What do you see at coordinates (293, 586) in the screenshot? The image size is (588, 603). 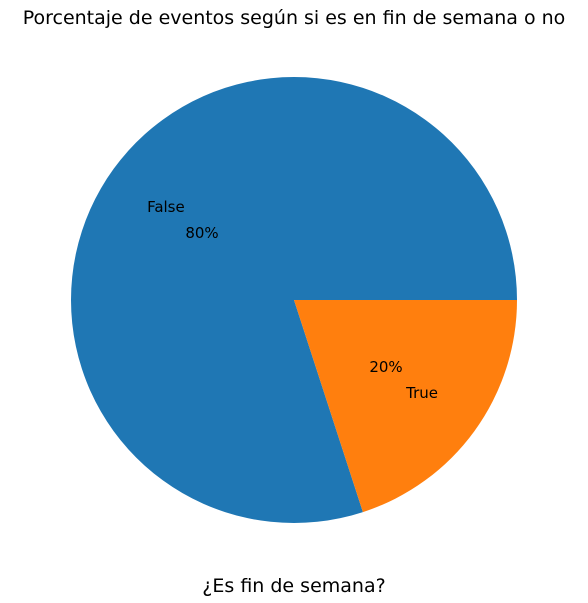 I see `x-axis-label: ¿Es fin de semana?` at bounding box center [293, 586].